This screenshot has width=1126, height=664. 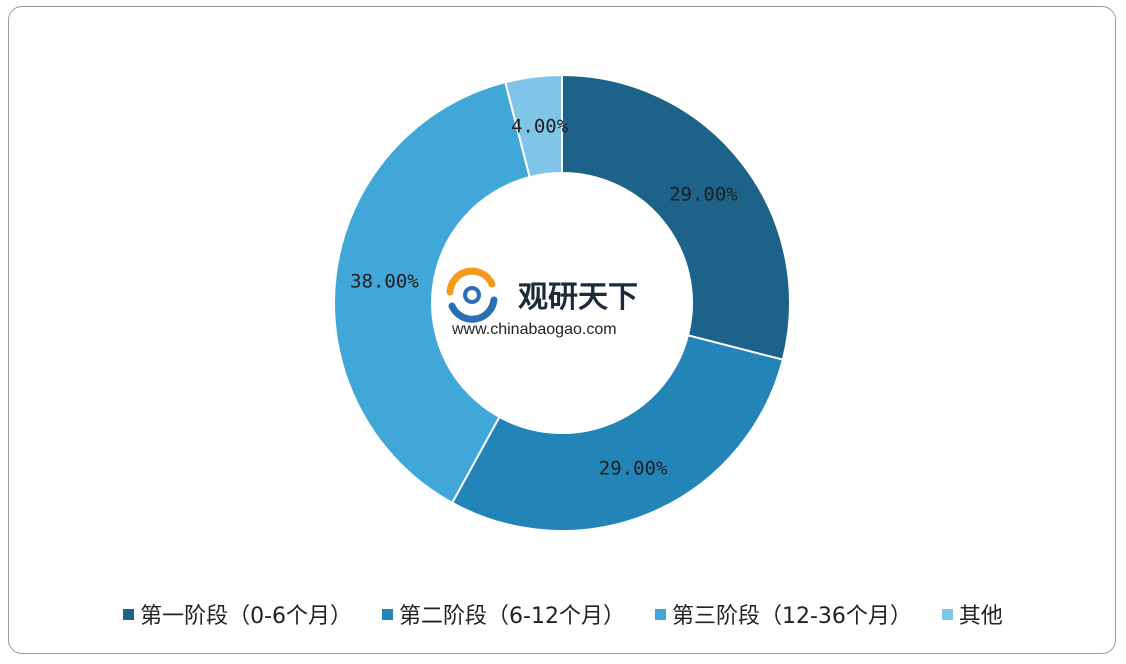 I want to click on legend-label: 第一阶段（0-6个月）, so click(x=246, y=616).